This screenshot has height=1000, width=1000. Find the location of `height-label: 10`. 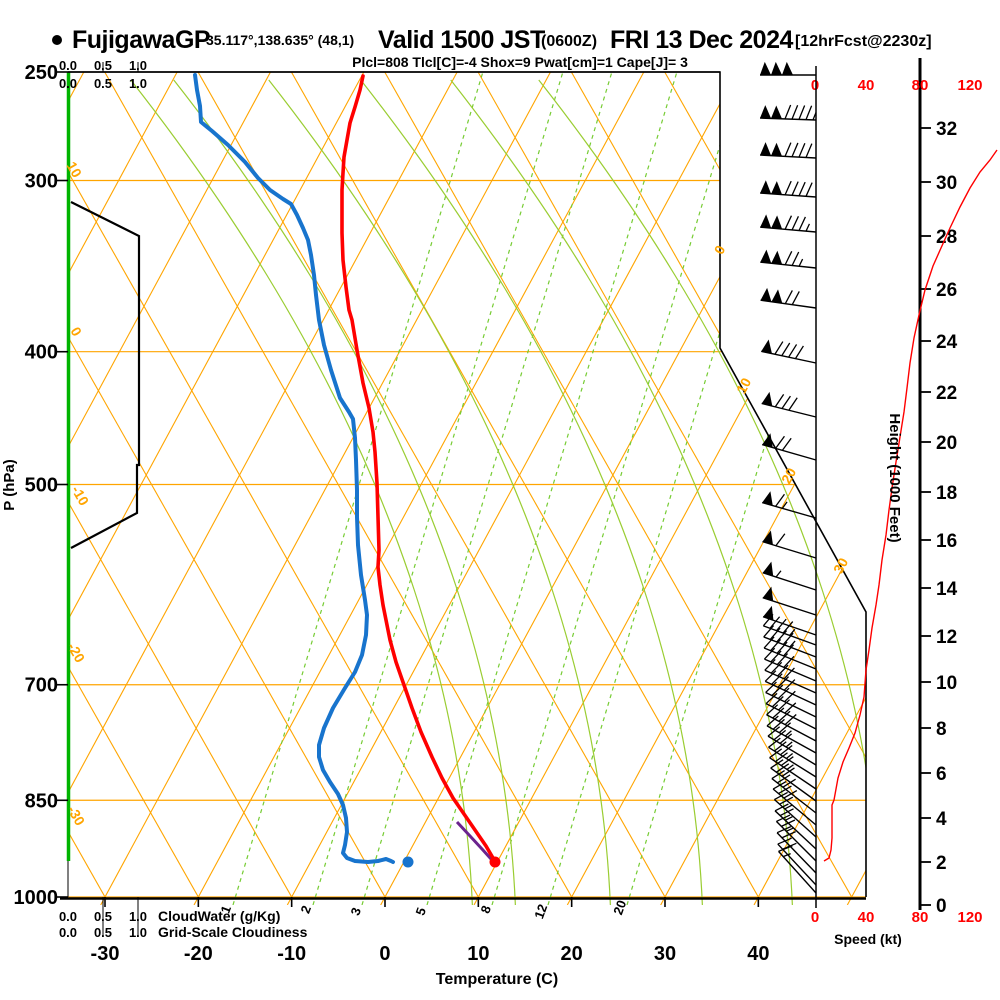

height-label: 10 is located at coordinates (946, 683).